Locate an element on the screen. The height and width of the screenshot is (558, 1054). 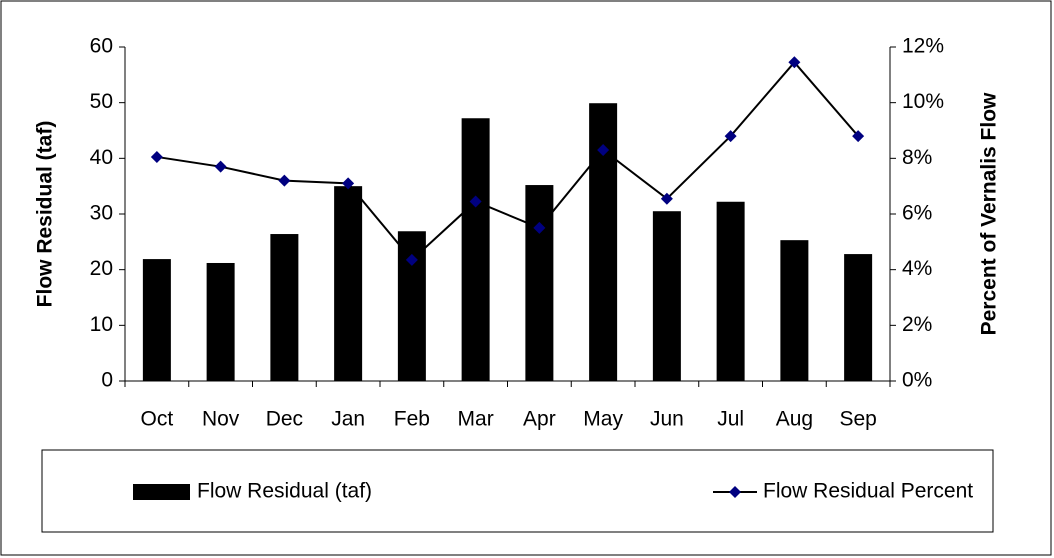
y-tick-label: 10 is located at coordinates (101, 324).